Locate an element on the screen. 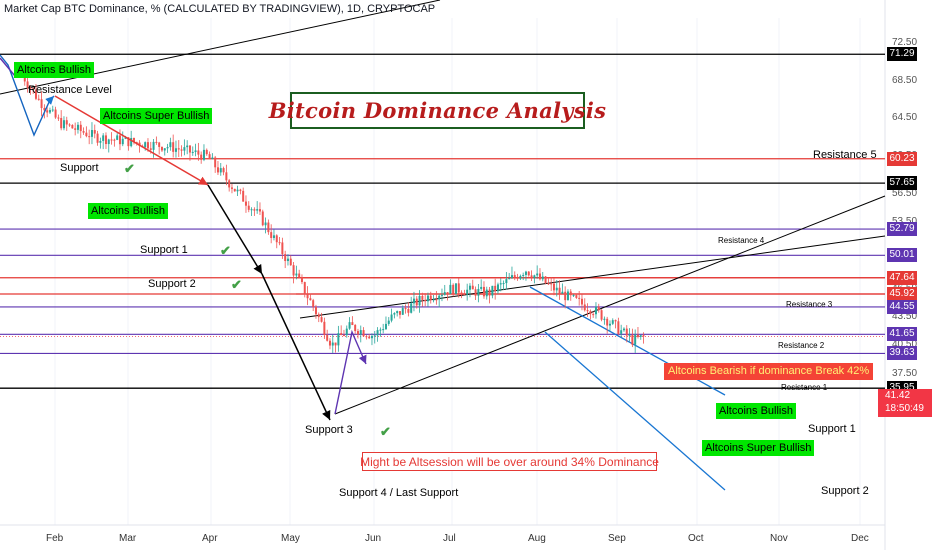 Image resolution: width=932 pixels, height=550 pixels. label-resistance-3: Resistance 3 is located at coordinates (809, 304).